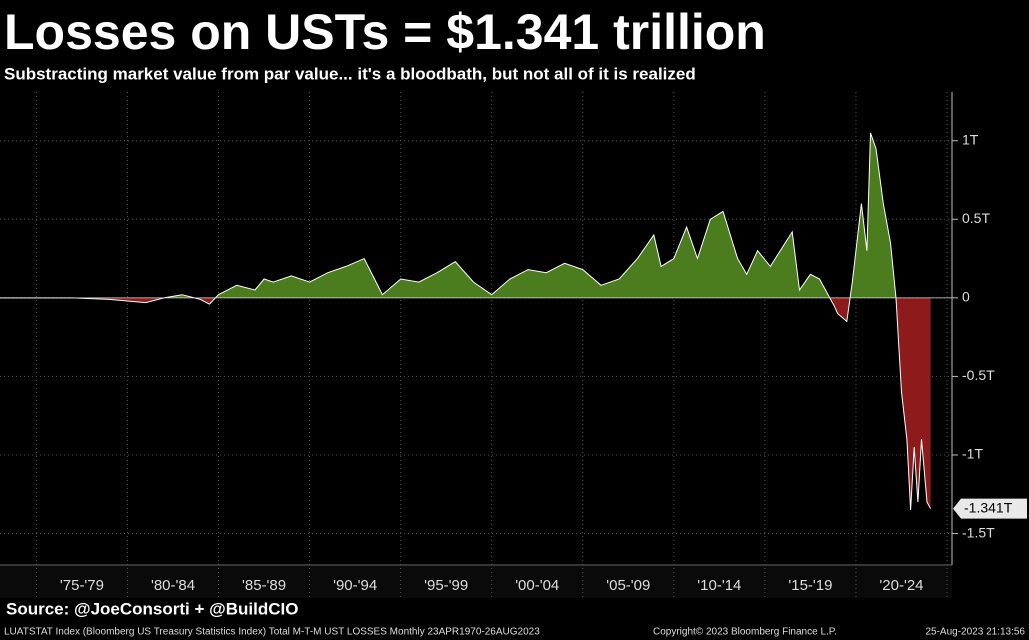 This screenshot has height=640, width=1029. I want to click on value-callout: -1.341T, so click(988, 507).